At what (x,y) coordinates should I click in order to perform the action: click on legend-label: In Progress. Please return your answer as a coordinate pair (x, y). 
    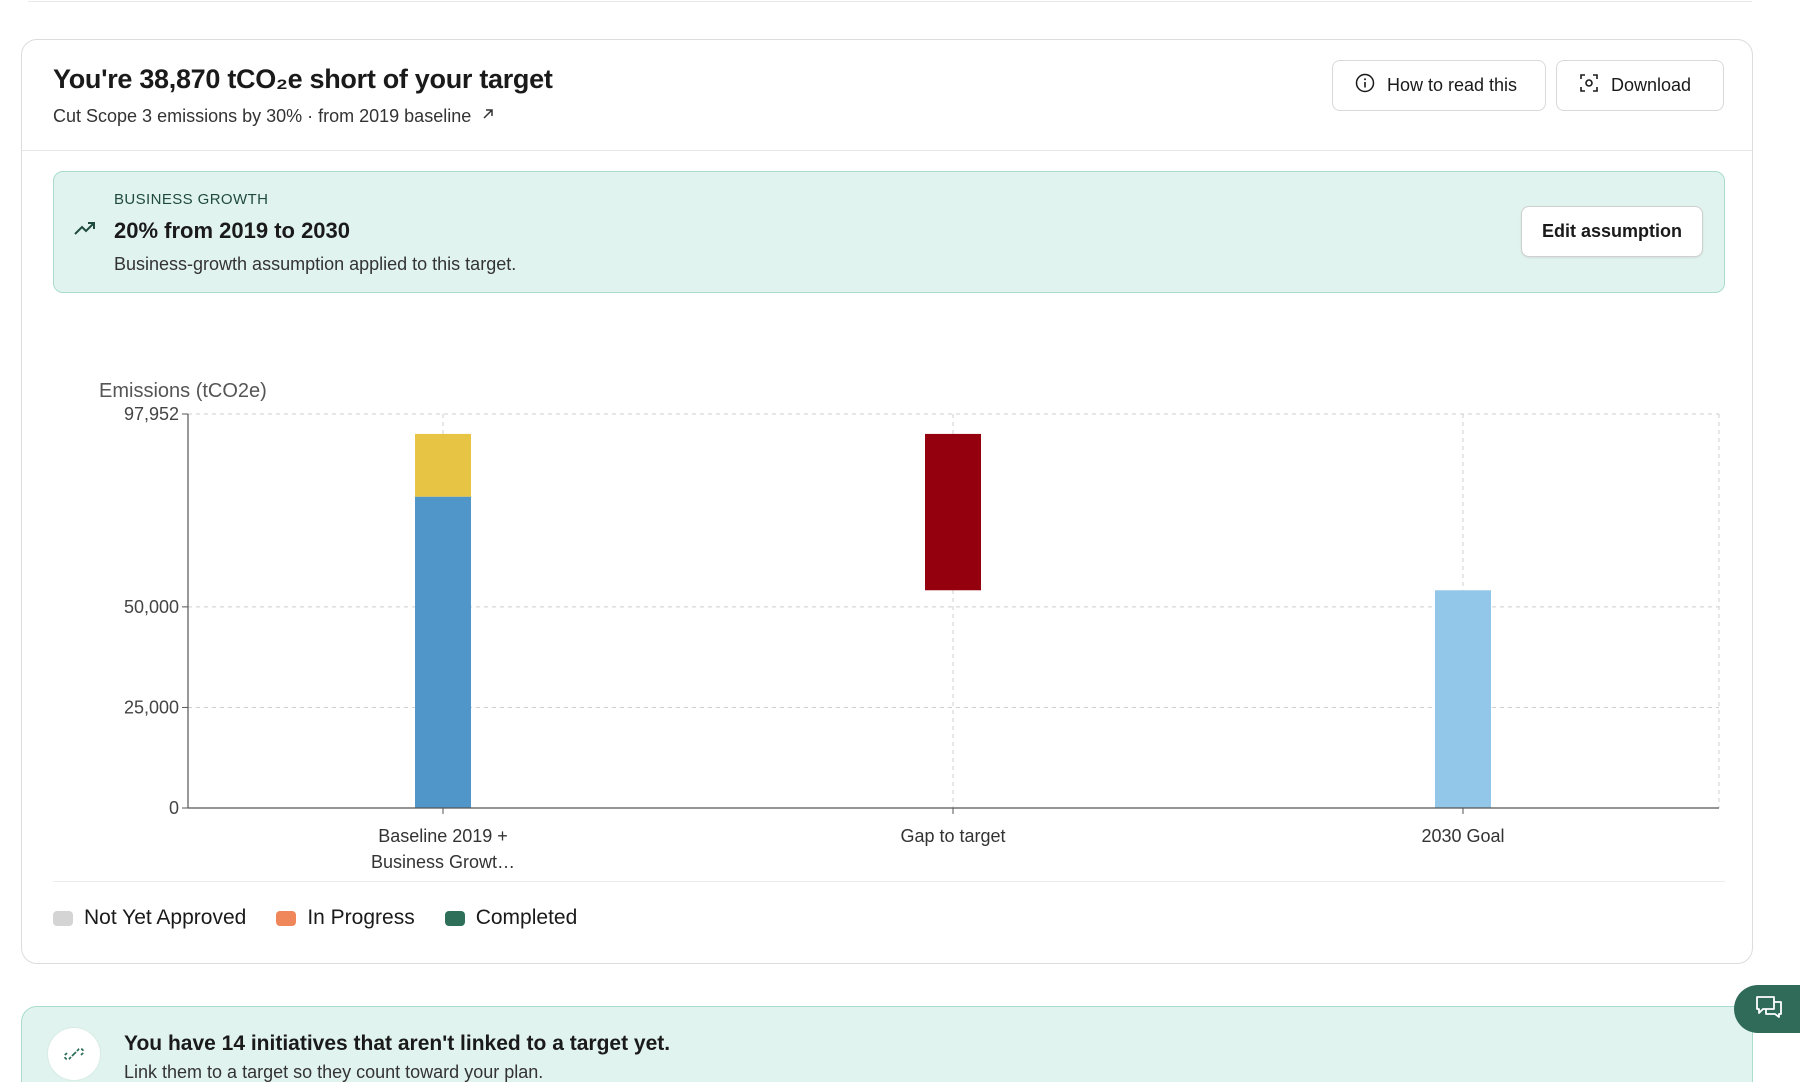
    Looking at the image, I should click on (361, 917).